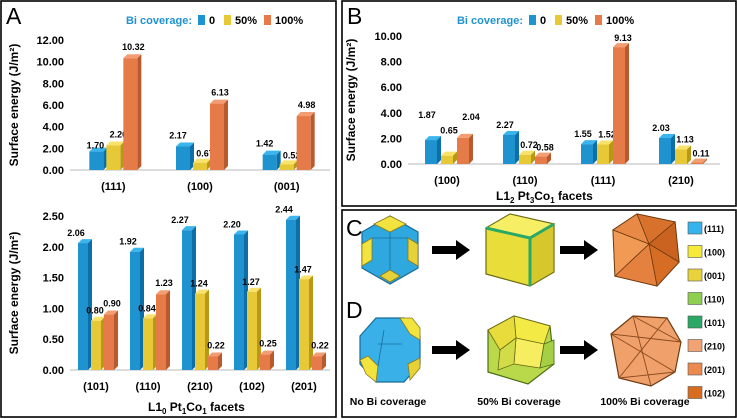 The width and height of the screenshot is (737, 419). What do you see at coordinates (520, 250) in the screenshot?
I see `morph-c-50-bi-shape` at bounding box center [520, 250].